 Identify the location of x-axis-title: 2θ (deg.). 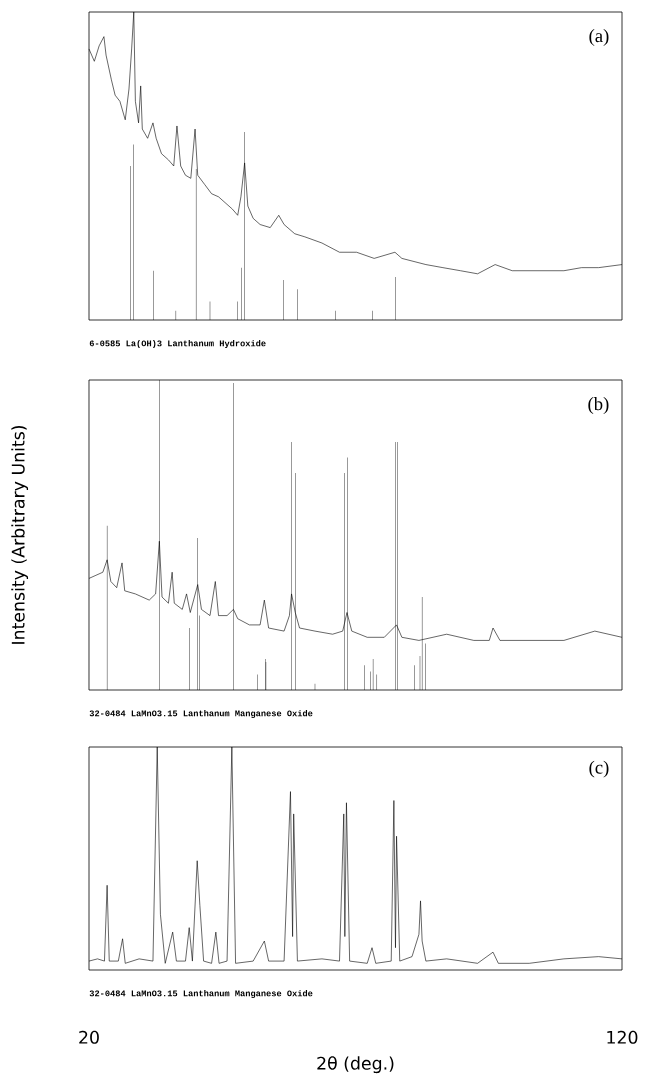
(355, 1065).